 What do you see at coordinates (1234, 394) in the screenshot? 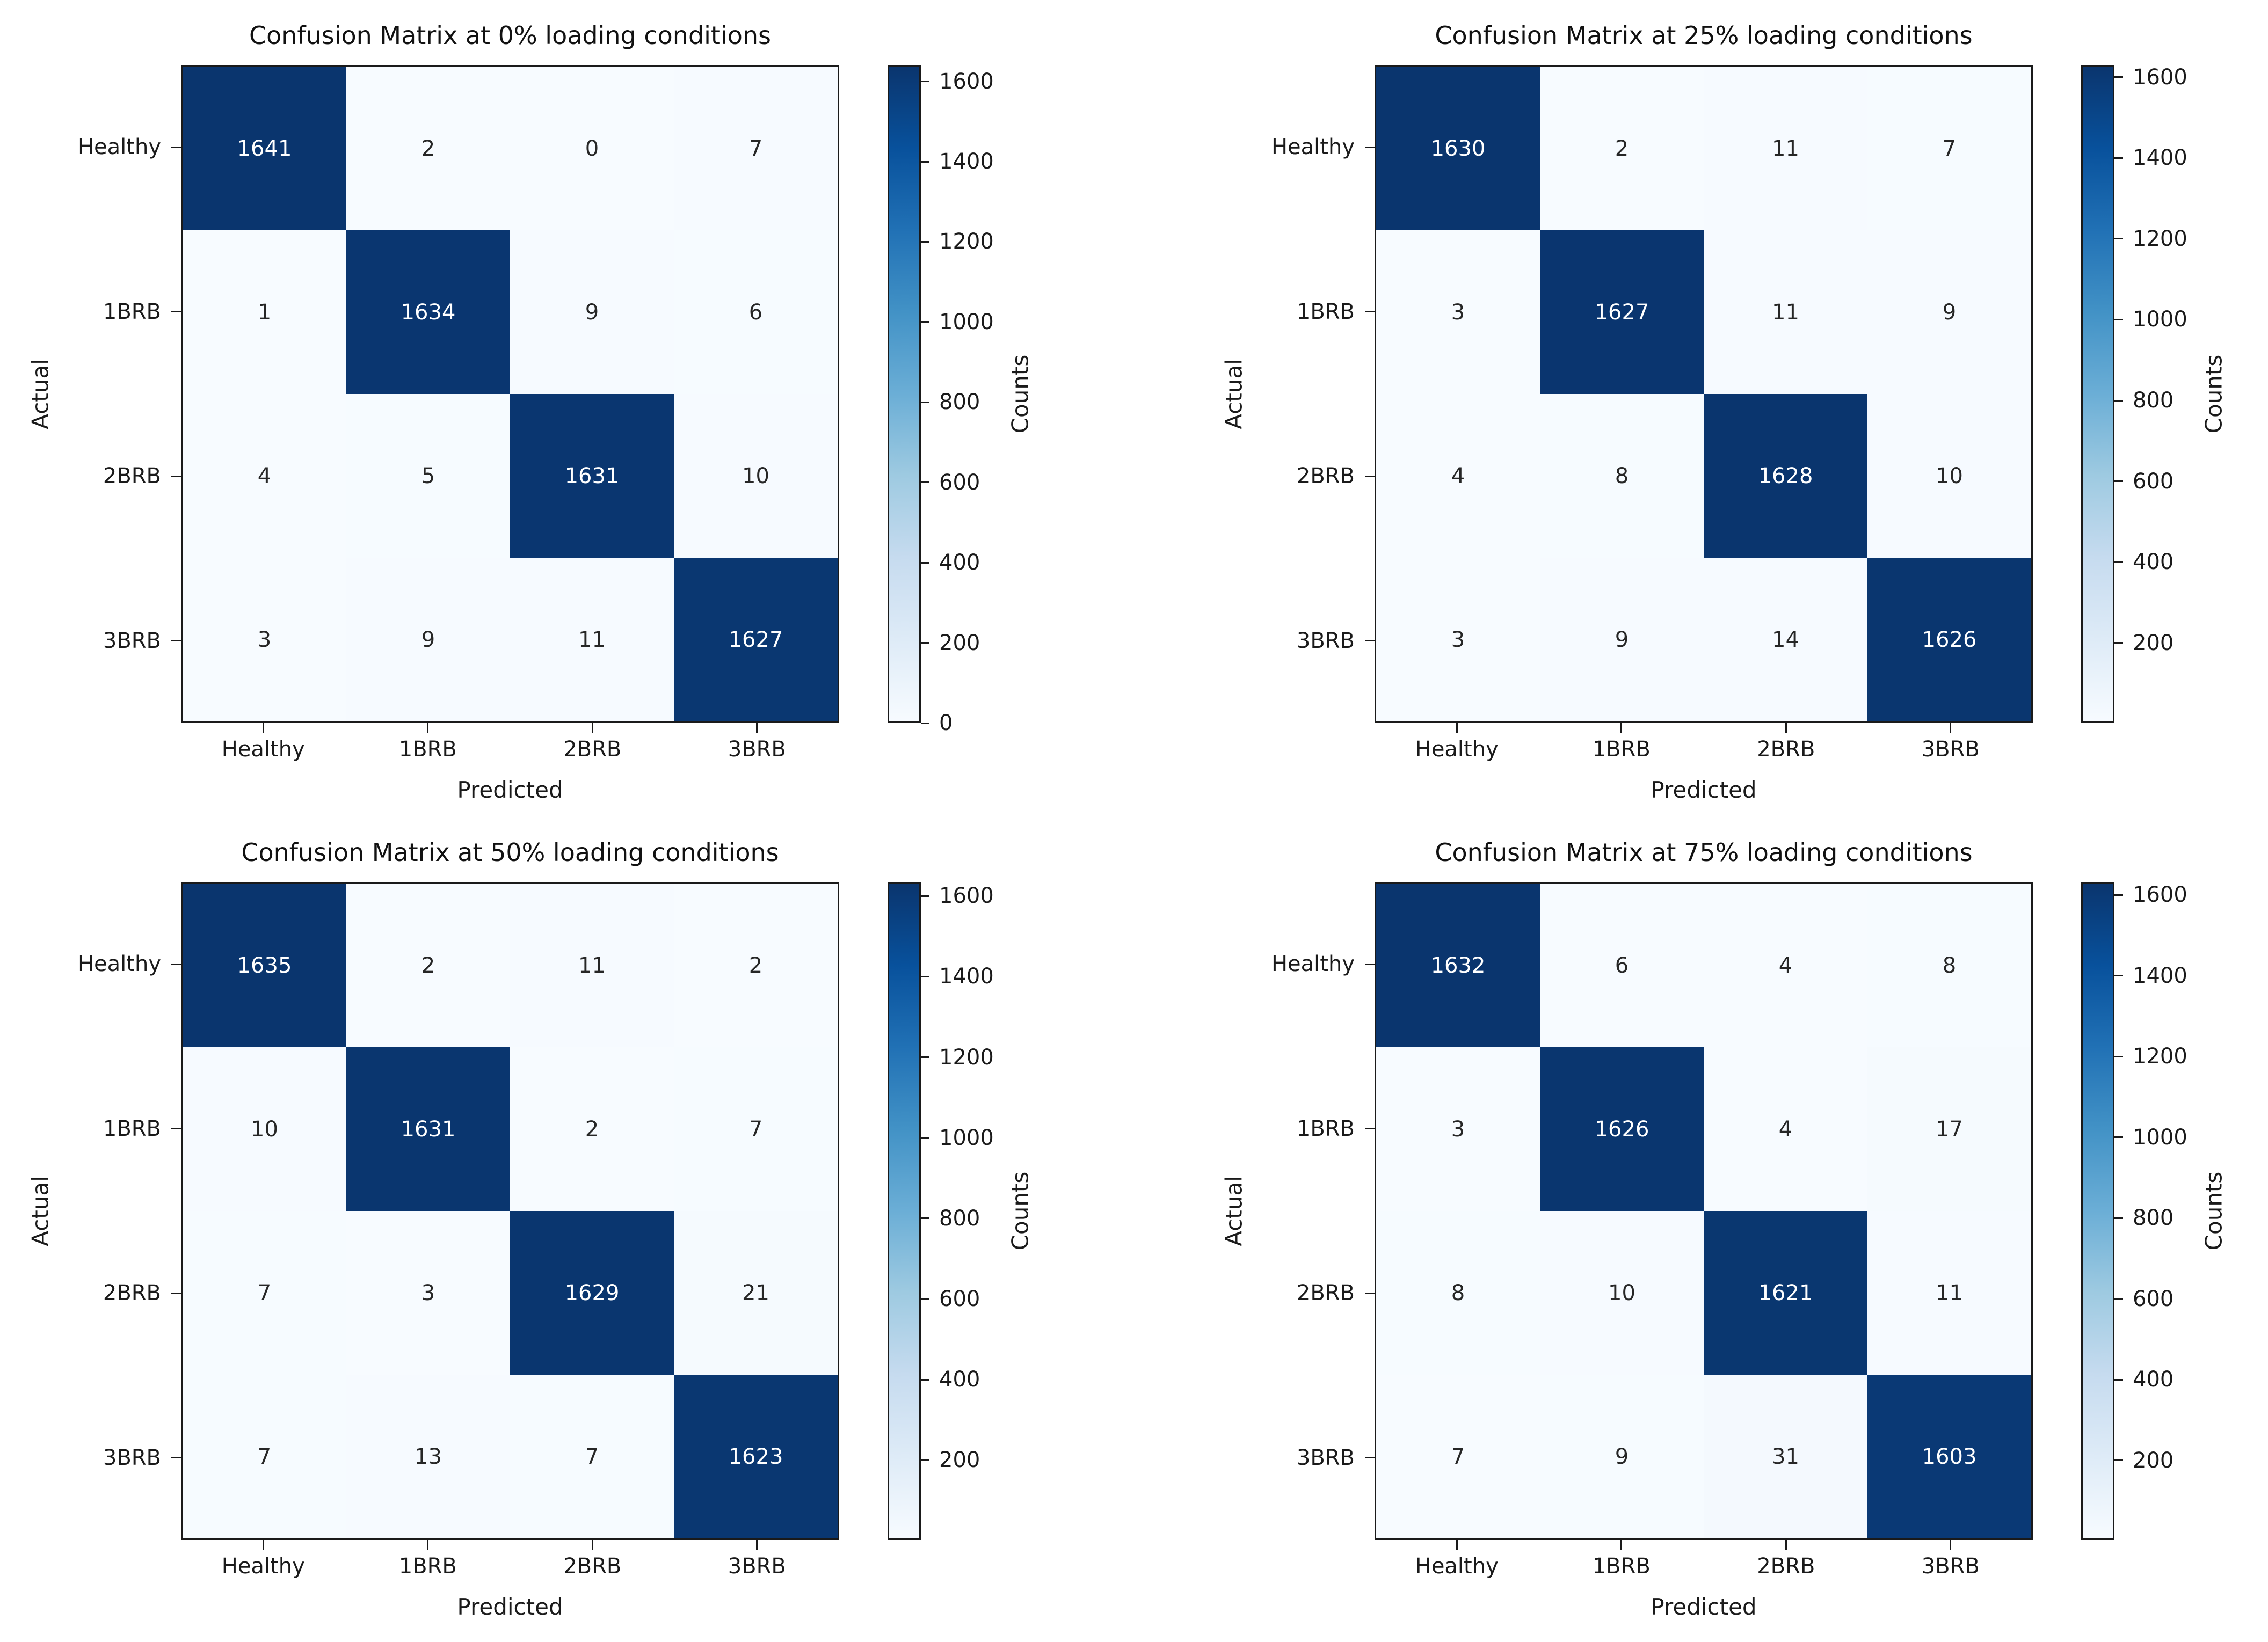
I see `y-axis-label: Actual` at bounding box center [1234, 394].